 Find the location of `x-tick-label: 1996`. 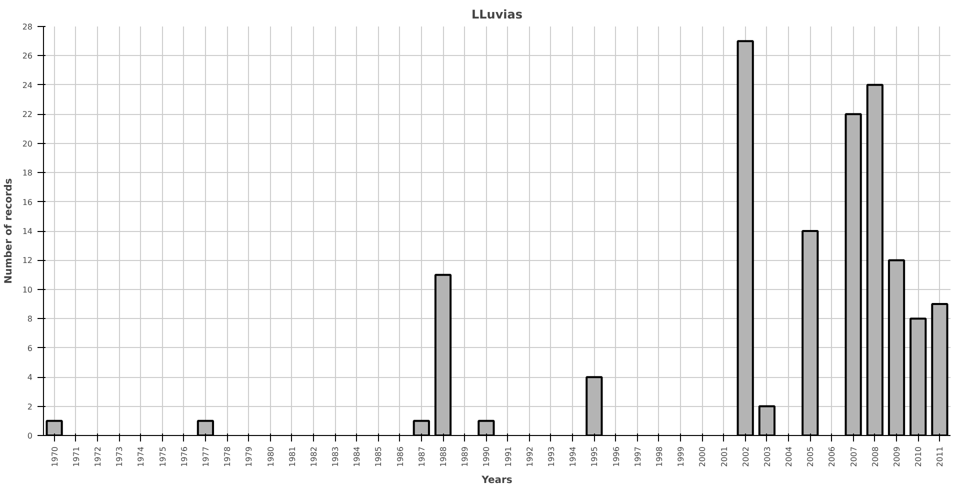

x-tick-label: 1996 is located at coordinates (616, 456).